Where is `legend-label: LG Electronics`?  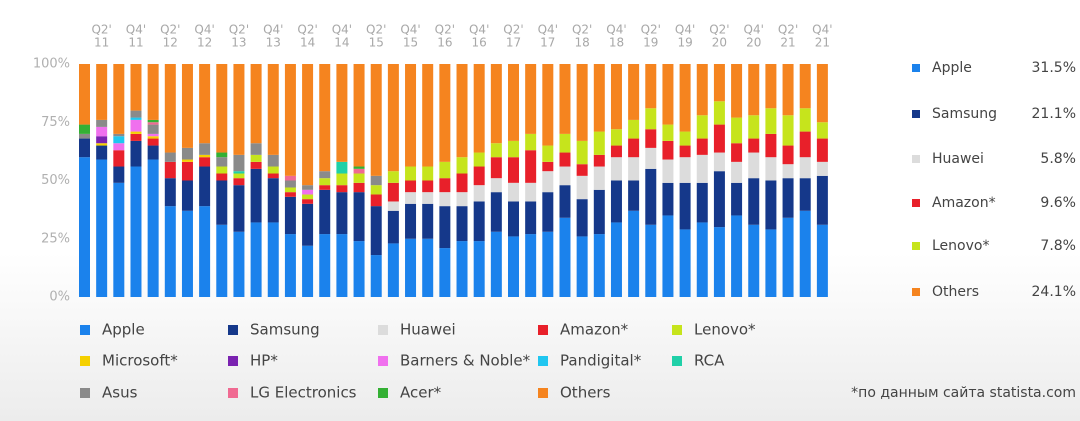 legend-label: LG Electronics is located at coordinates (303, 393).